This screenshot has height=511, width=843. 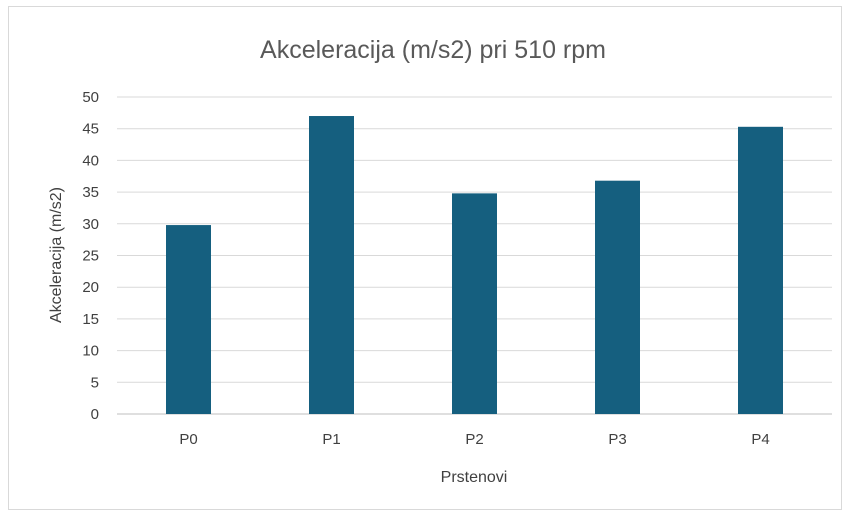 I want to click on y-tick-labels: 0 5 10 15 20 25 30 35 40 45 50, so click(x=90, y=256).